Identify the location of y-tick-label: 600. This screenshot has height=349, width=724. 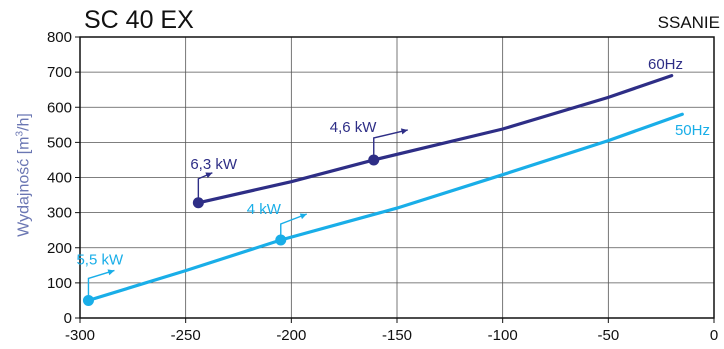
(59, 107).